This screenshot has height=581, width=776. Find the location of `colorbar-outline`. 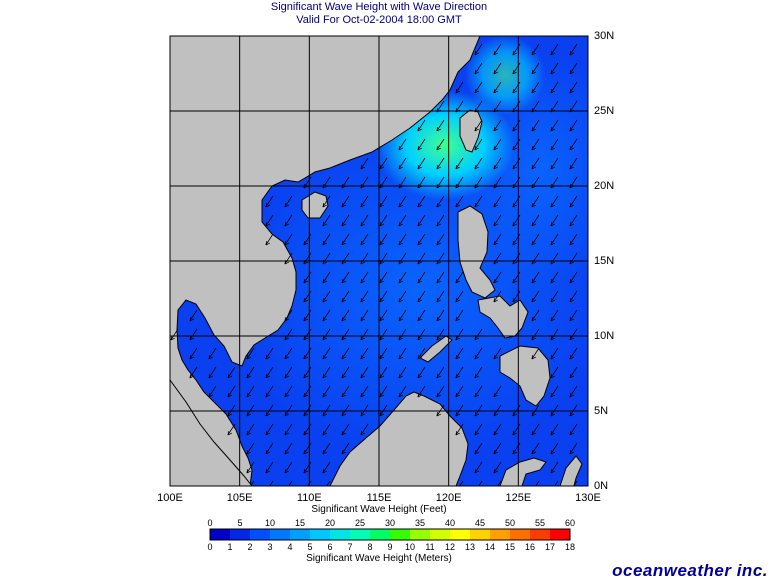

colorbar-outline is located at coordinates (390, 534).